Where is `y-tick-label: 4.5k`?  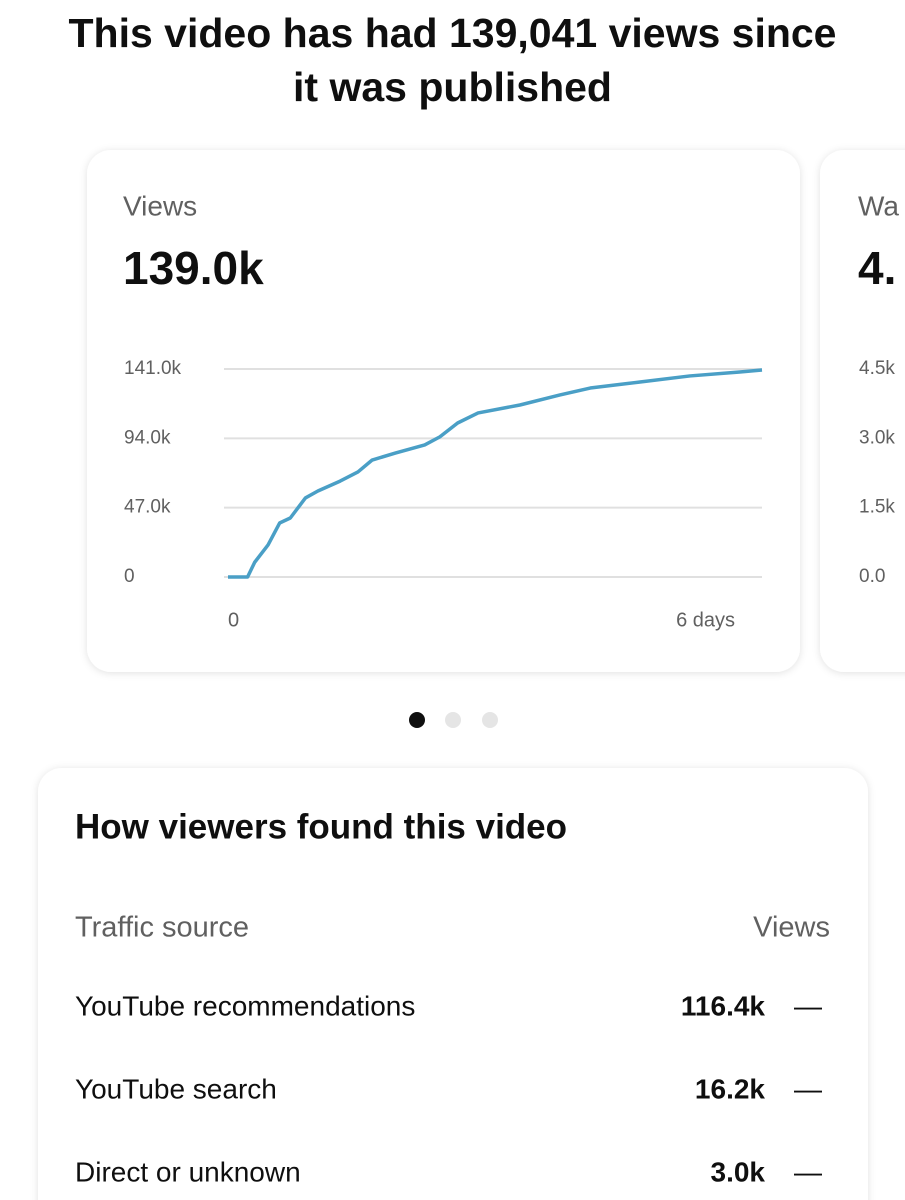 y-tick-label: 4.5k is located at coordinates (877, 368).